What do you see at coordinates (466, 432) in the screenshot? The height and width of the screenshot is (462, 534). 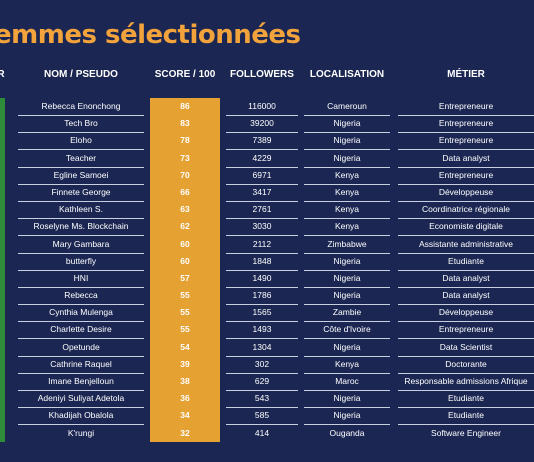 I see `job-cell: Software Engineer` at bounding box center [466, 432].